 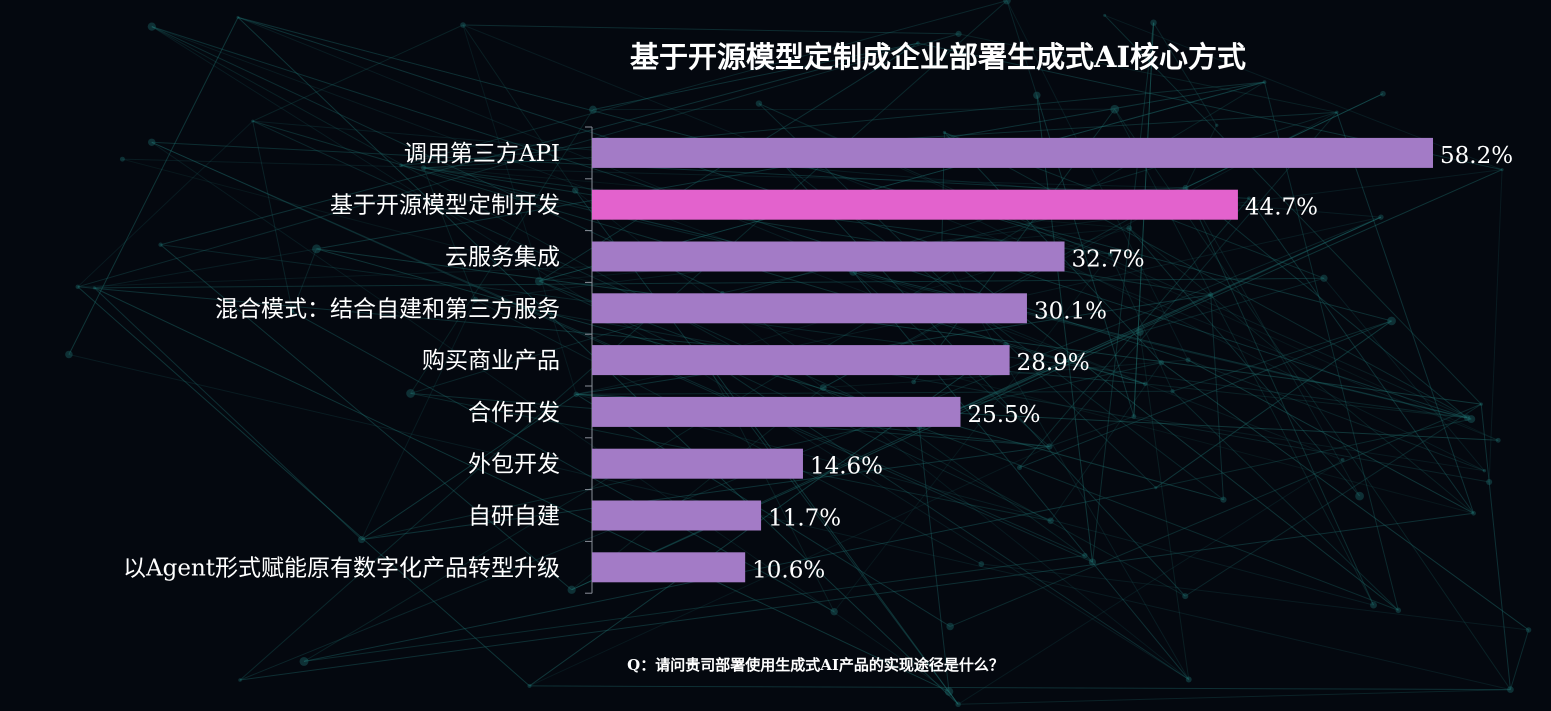 I want to click on category-label: 混合模式：结合自建和第三方服务, so click(x=387, y=309).